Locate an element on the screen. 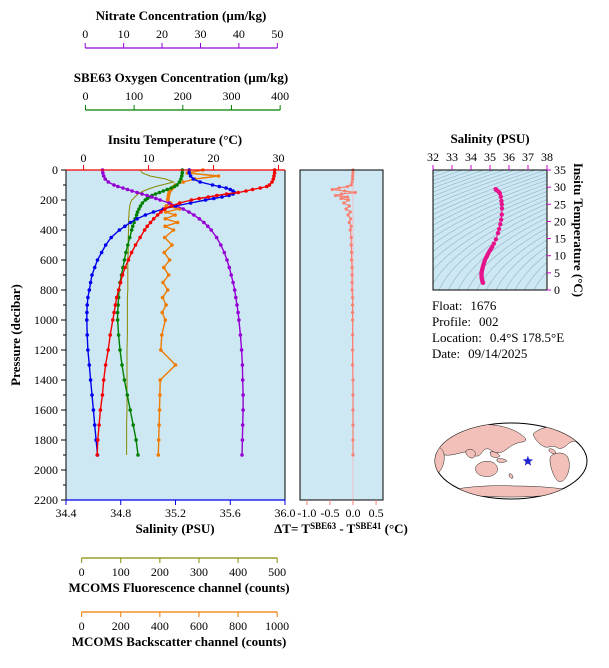 The height and width of the screenshot is (668, 609). ts-points is located at coordinates (492, 236).